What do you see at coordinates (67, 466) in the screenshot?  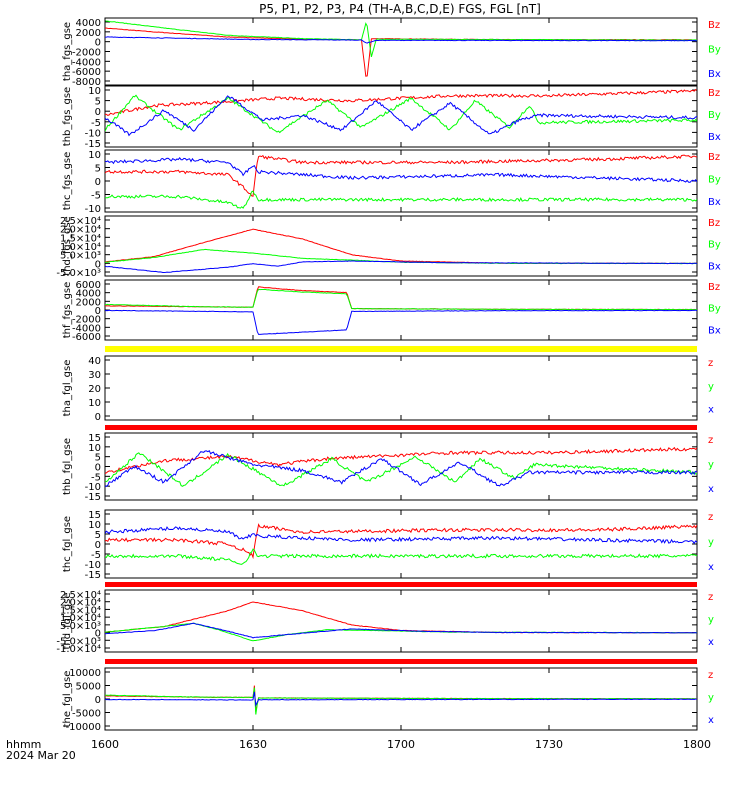 I see `y-axis-label: thb_fgl_gse` at bounding box center [67, 466].